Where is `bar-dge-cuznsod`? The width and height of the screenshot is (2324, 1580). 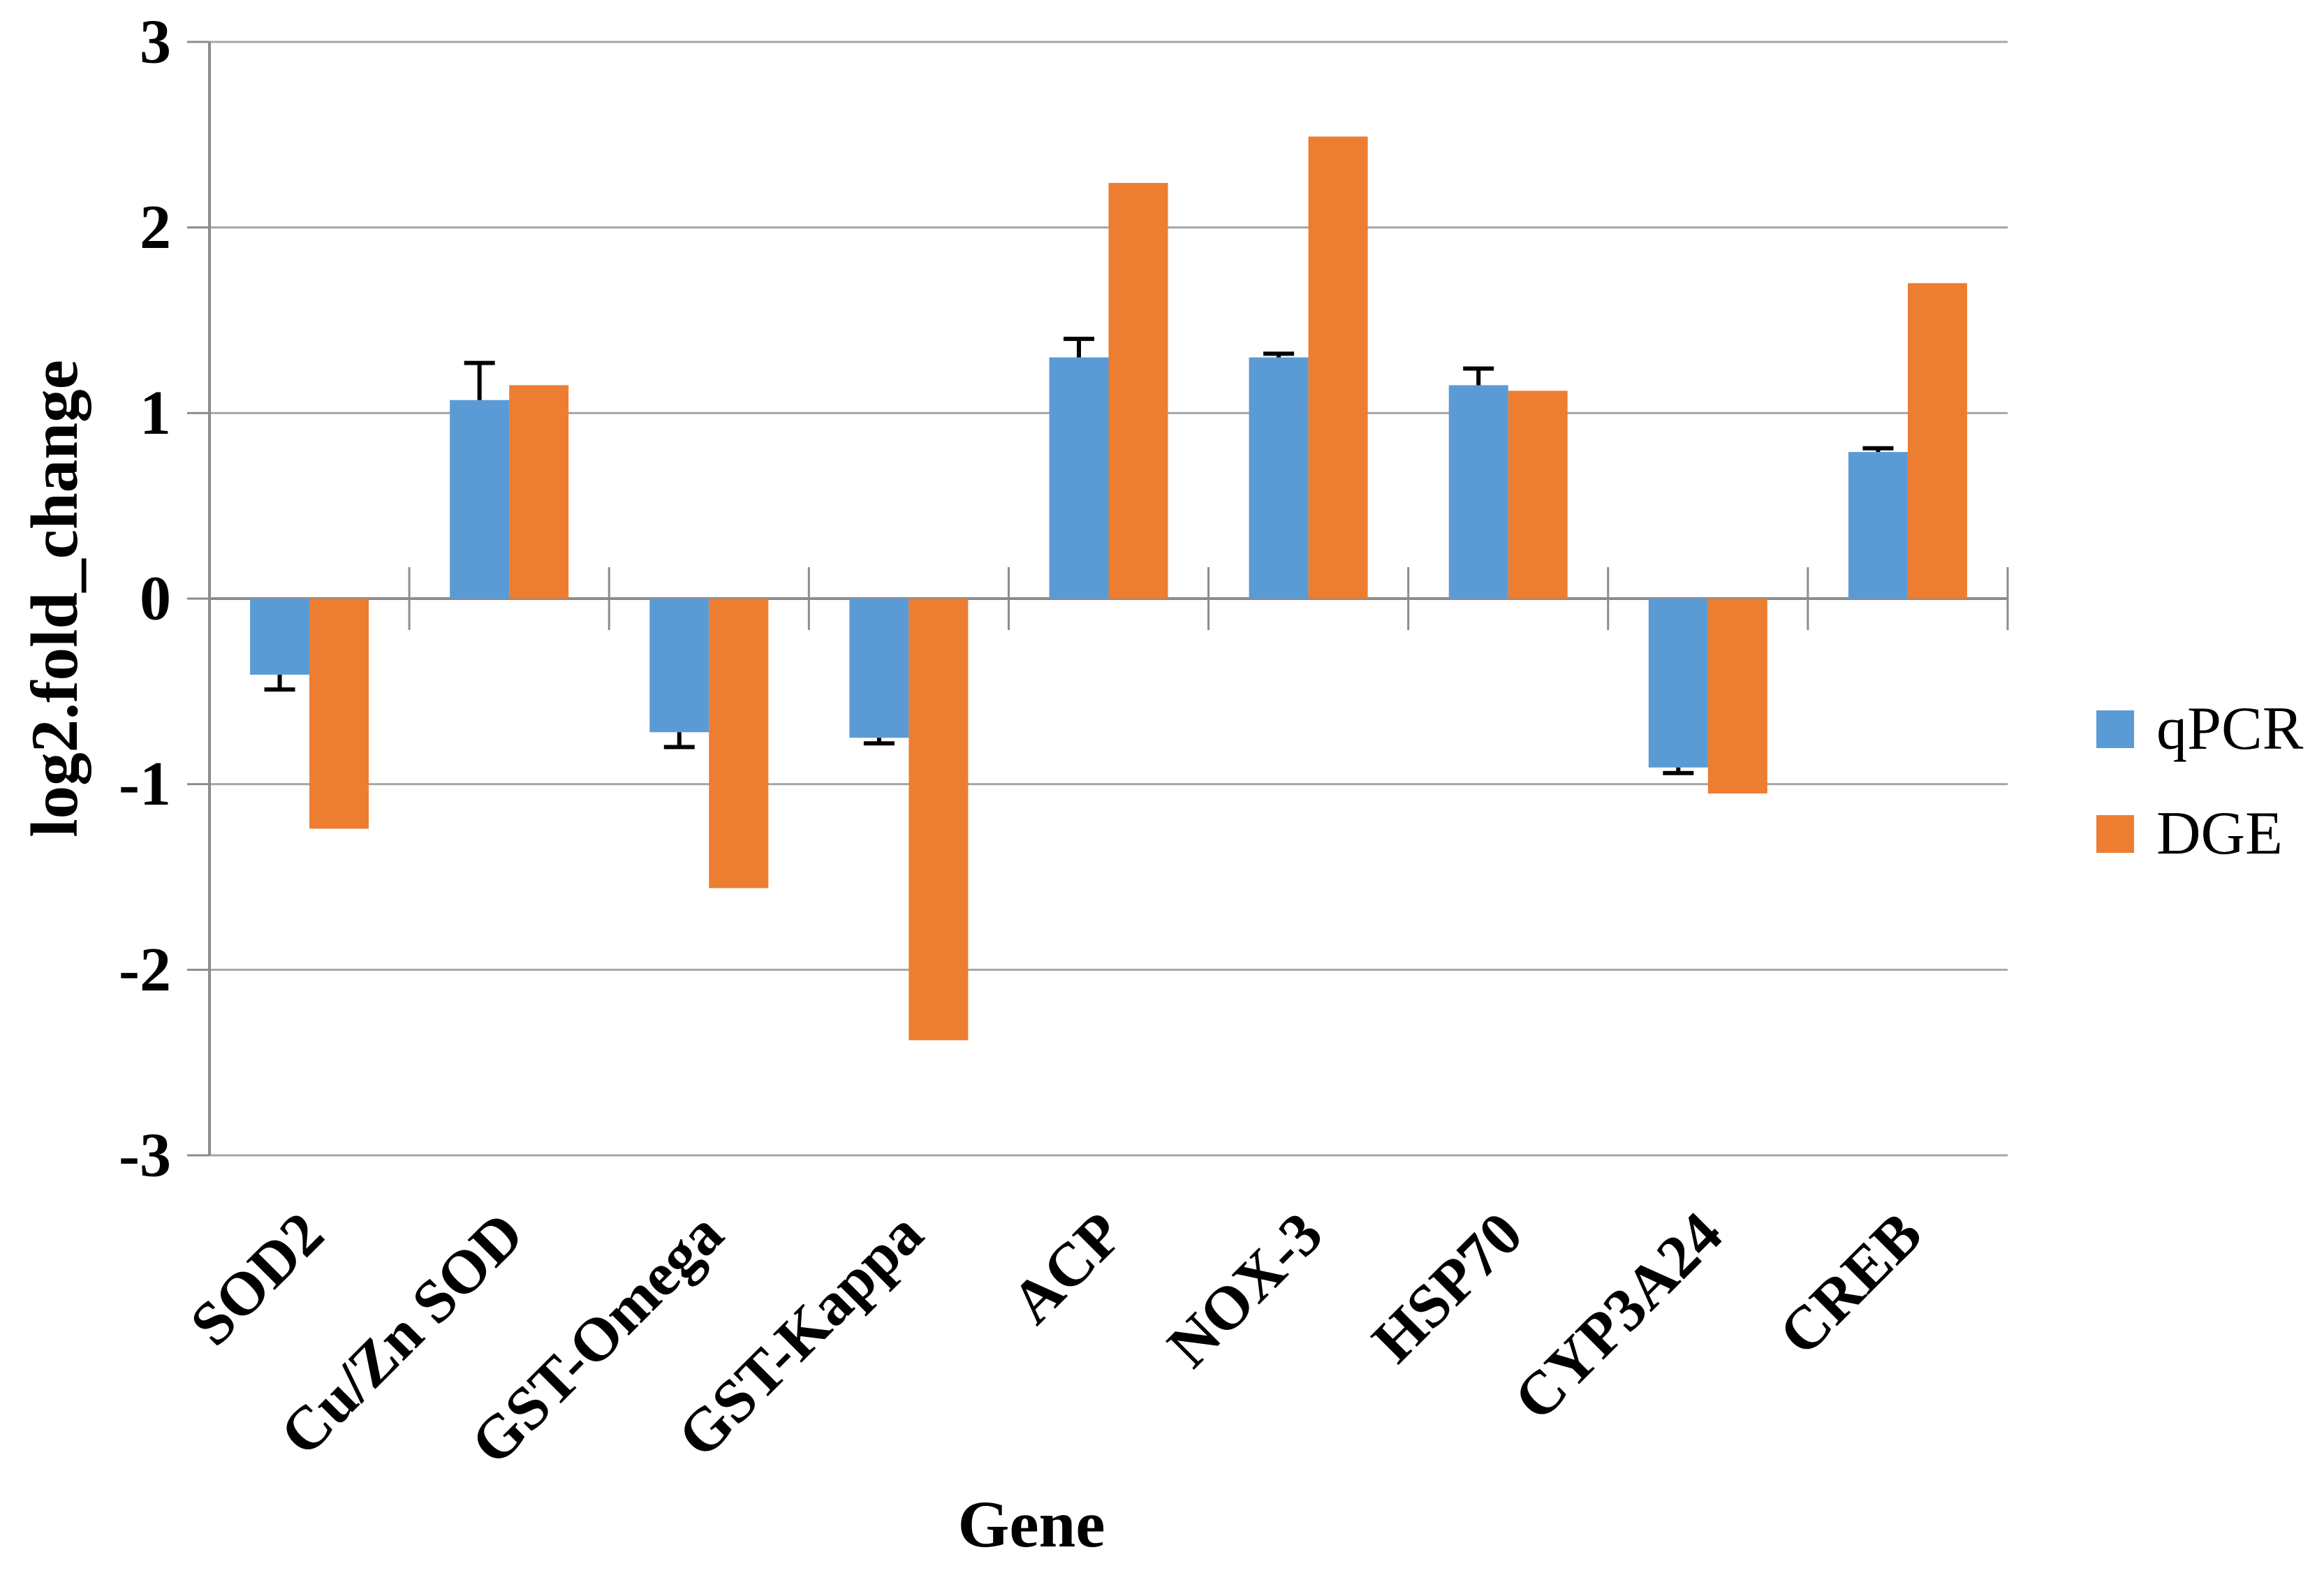
bar-dge-cuznsod is located at coordinates (539, 492).